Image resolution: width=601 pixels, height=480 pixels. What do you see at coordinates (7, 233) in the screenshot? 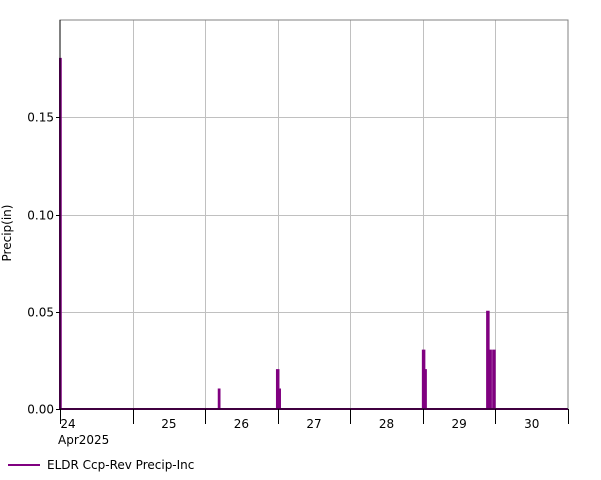
I see `y-axis-label: Precip(in)` at bounding box center [7, 233].